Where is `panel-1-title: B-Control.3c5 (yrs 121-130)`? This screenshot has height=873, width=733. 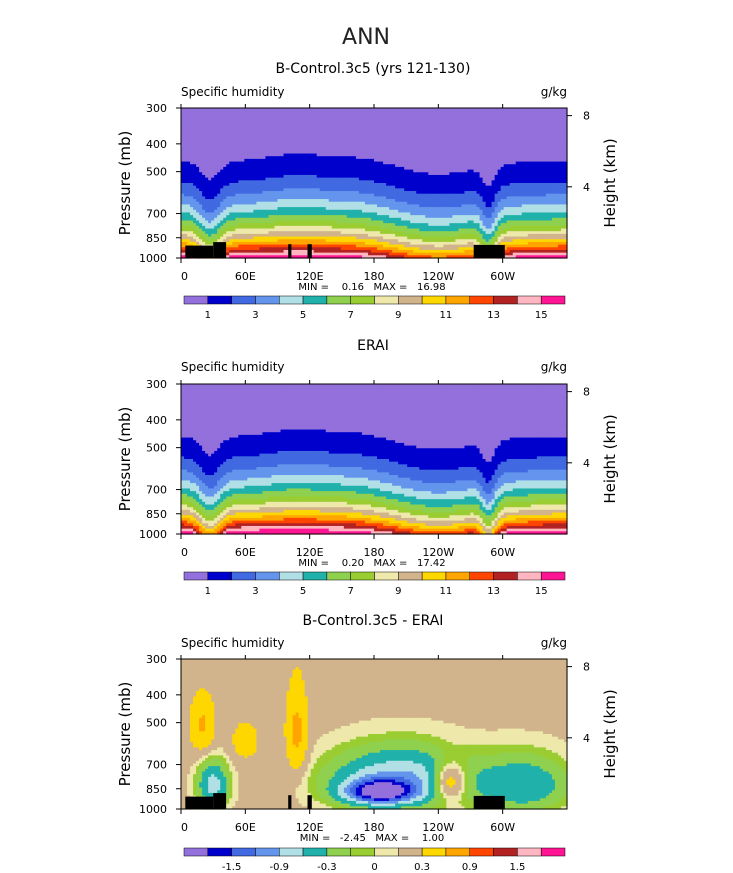 panel-1-title: B-Control.3c5 (yrs 121-130) is located at coordinates (373, 69).